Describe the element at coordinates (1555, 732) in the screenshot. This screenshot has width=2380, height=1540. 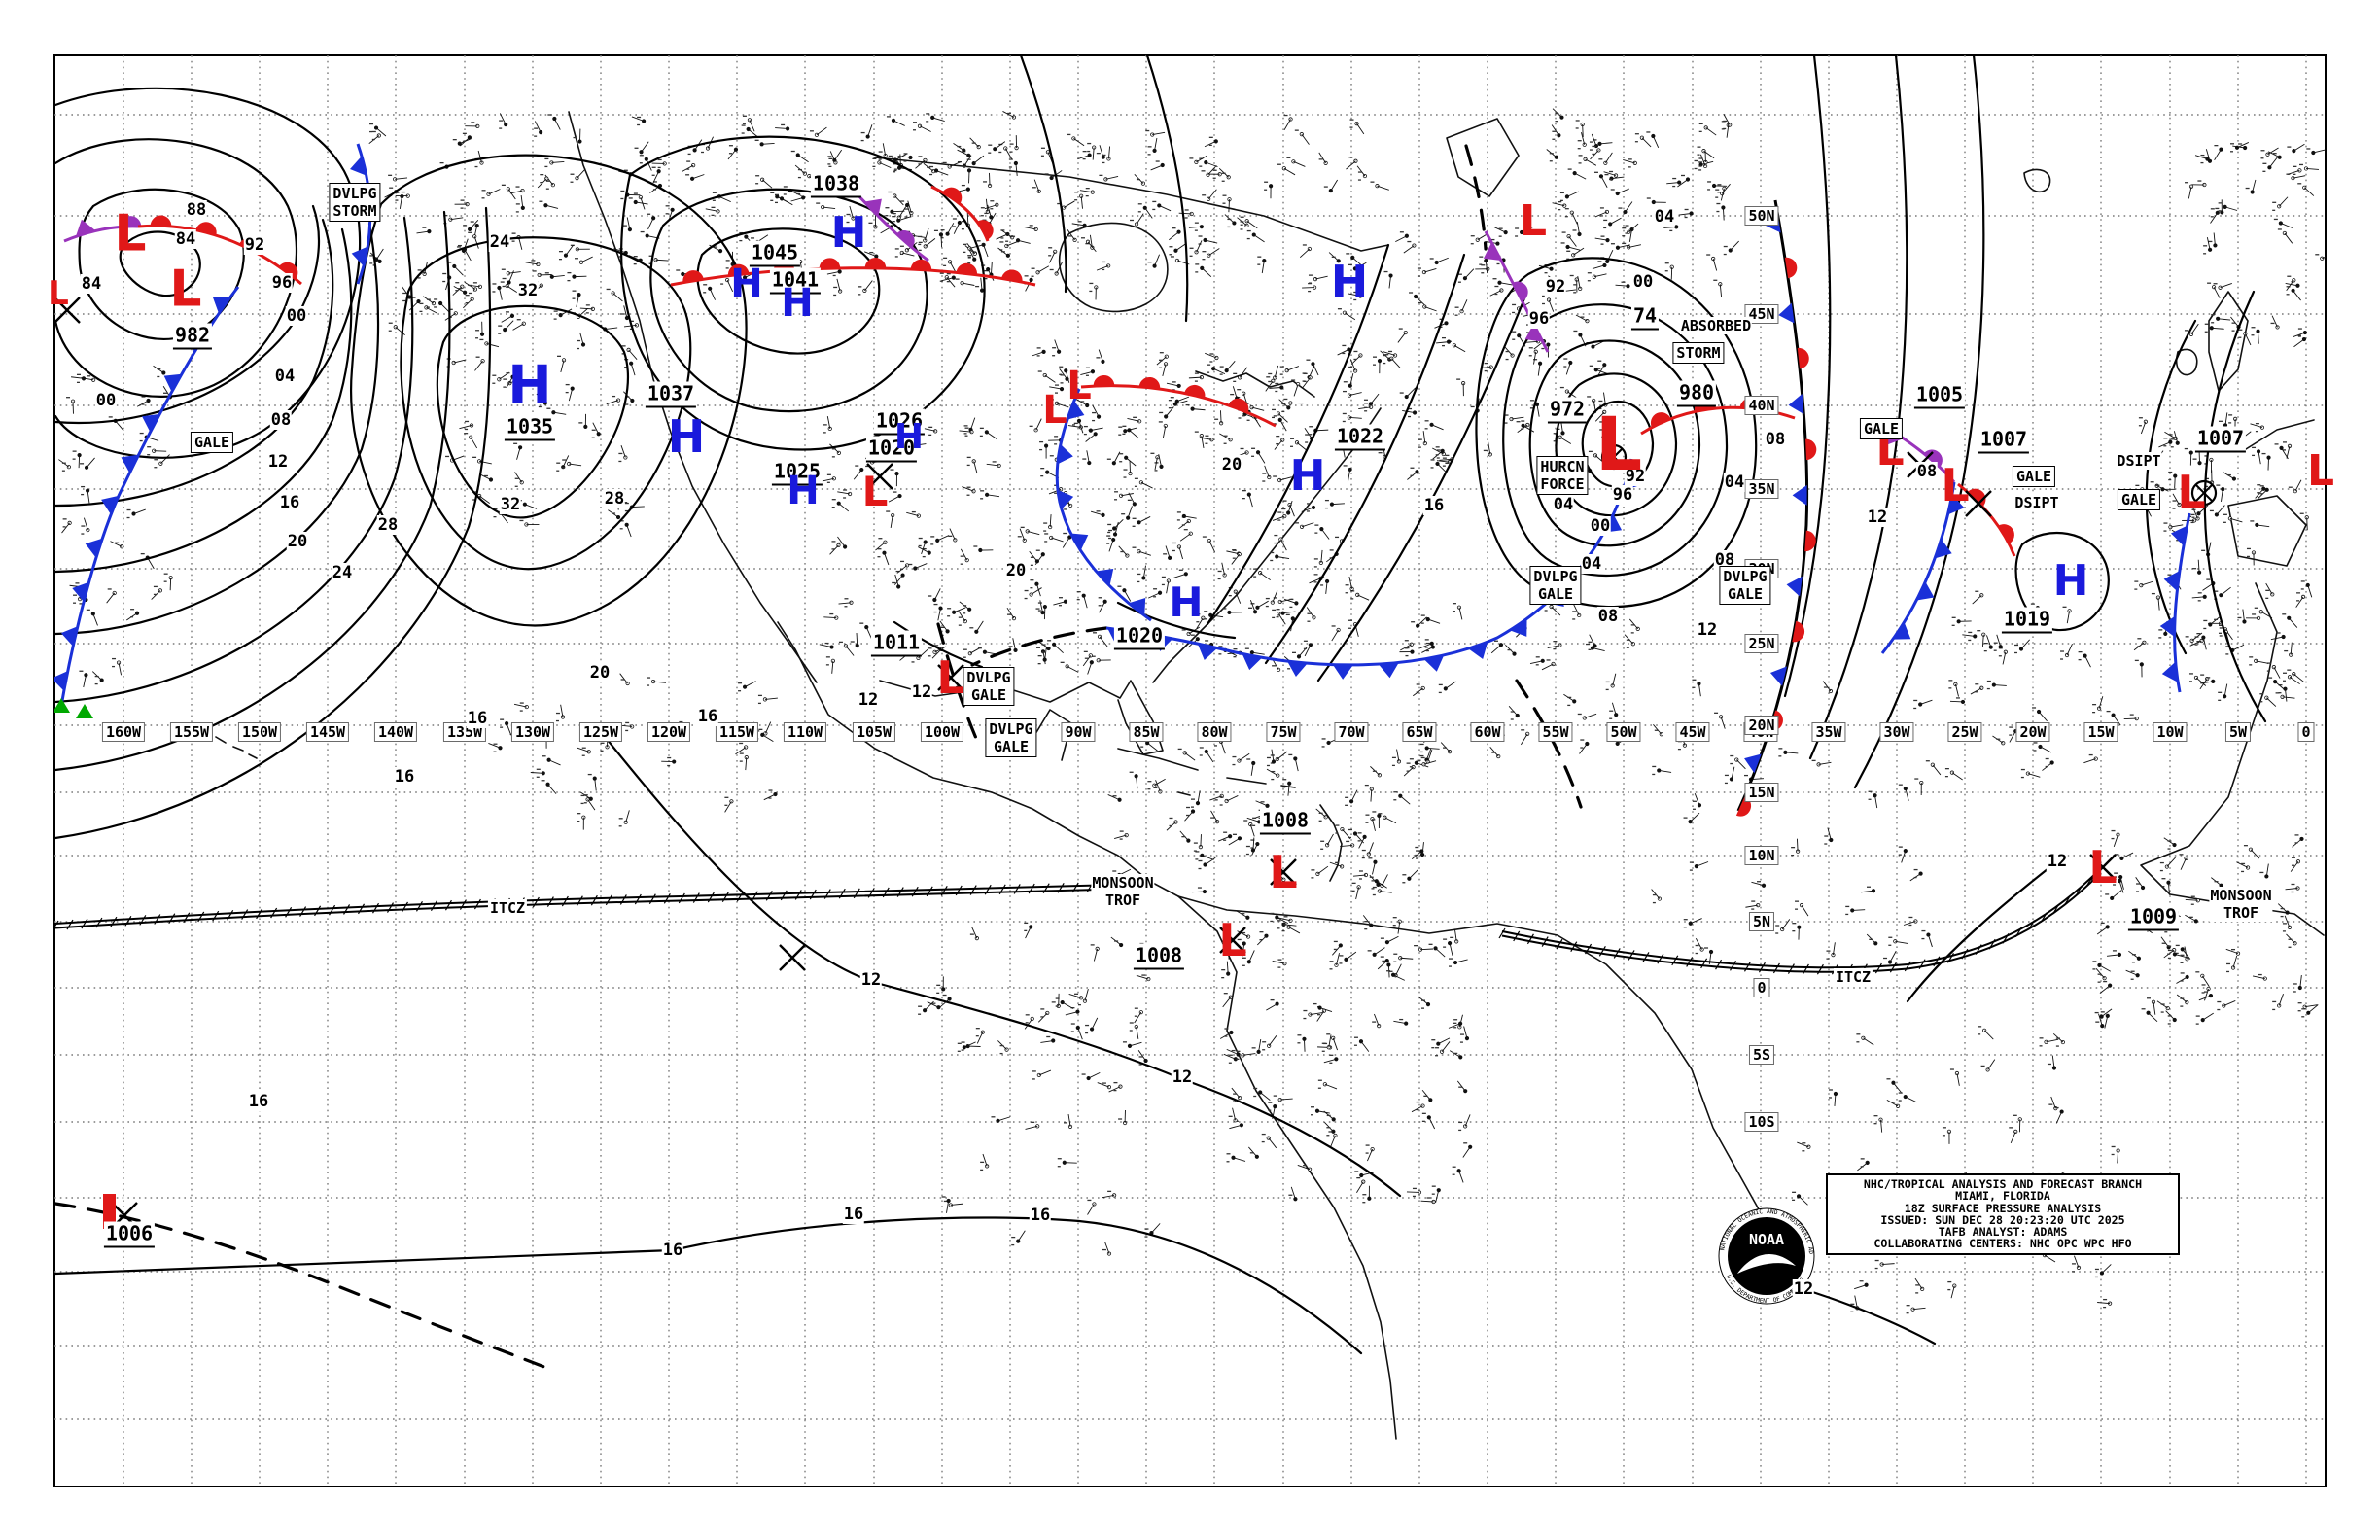
I see `longitude-label: 55W` at that location.